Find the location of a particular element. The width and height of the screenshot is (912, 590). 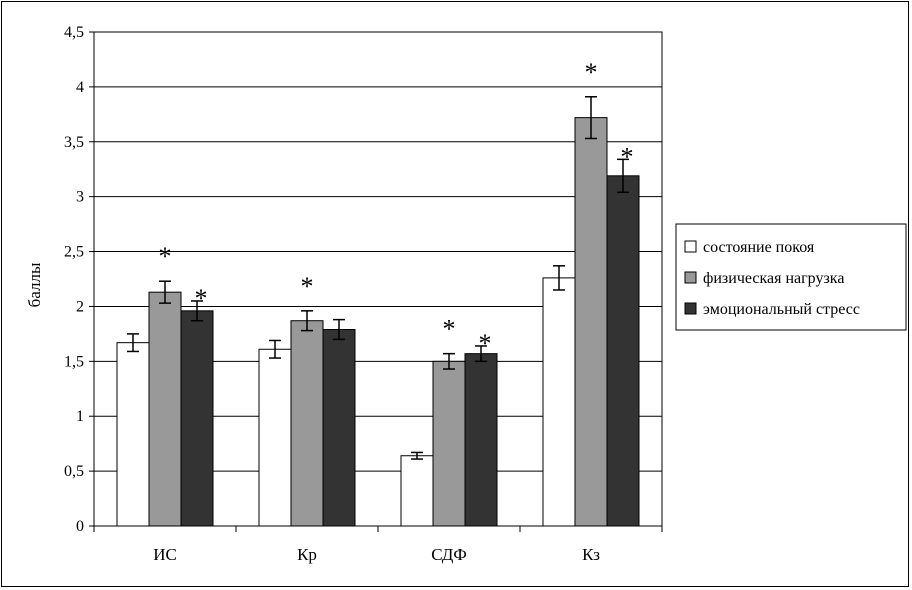

y-axis: 0 0,5 1 1,5 2 2,5 3 3,5 4 4,5 is located at coordinates (79, 279).